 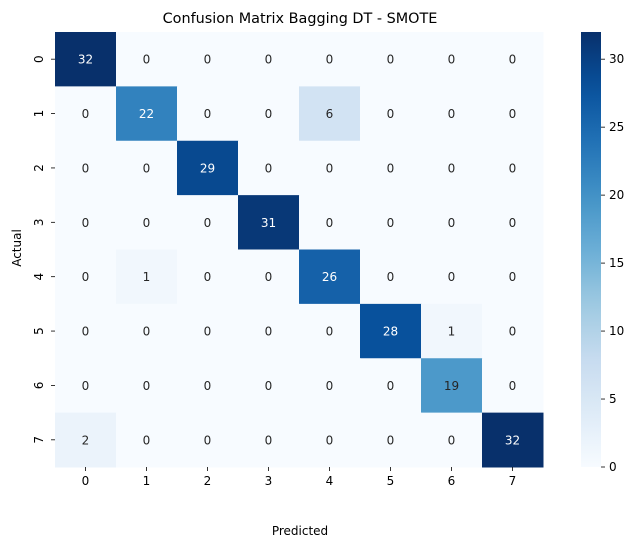 What do you see at coordinates (300, 531) in the screenshot?
I see `x-axis-label: Predicted` at bounding box center [300, 531].